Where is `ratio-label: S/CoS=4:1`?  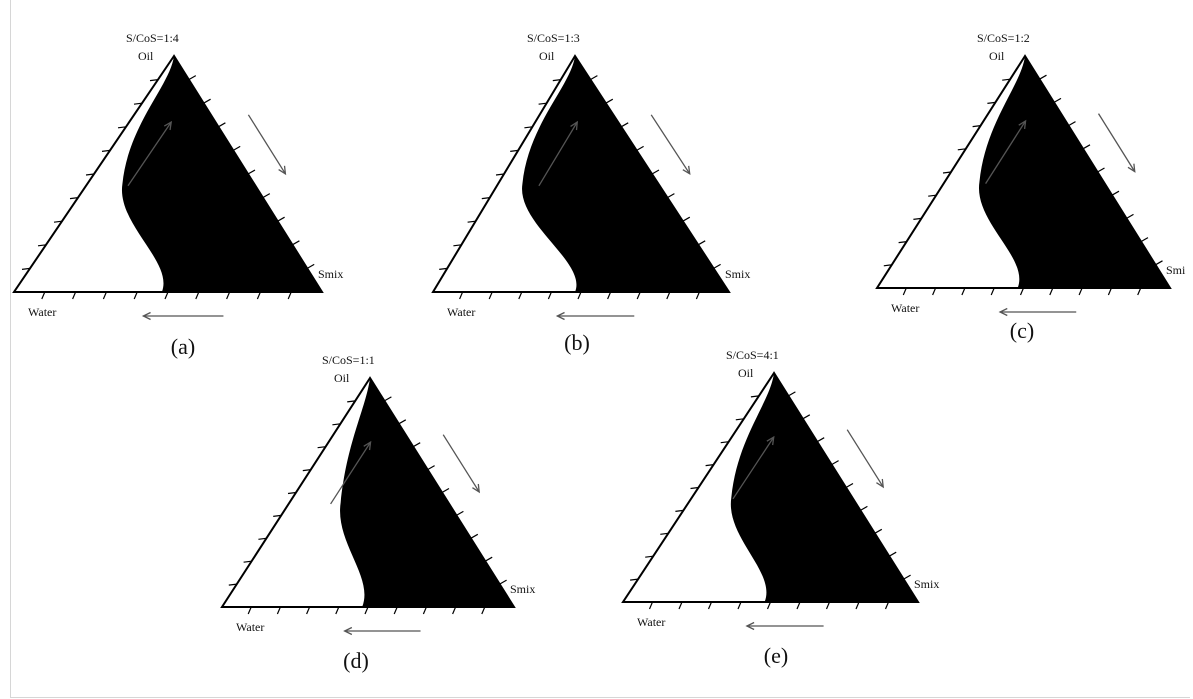
ratio-label: S/CoS=4:1 is located at coordinates (752, 355).